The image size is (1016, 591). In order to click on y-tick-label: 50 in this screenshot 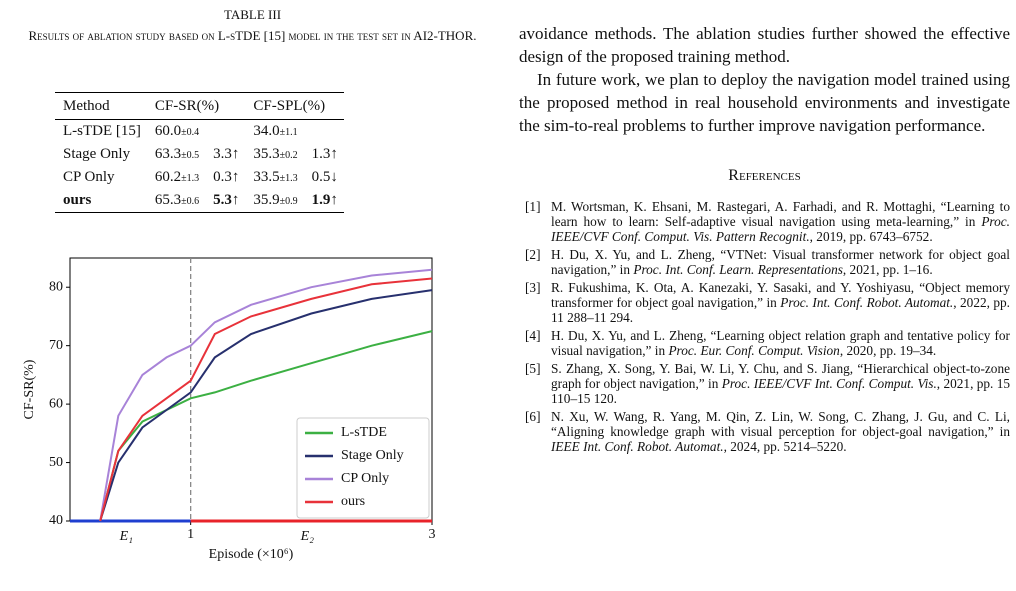, I will do `click(56, 462)`.